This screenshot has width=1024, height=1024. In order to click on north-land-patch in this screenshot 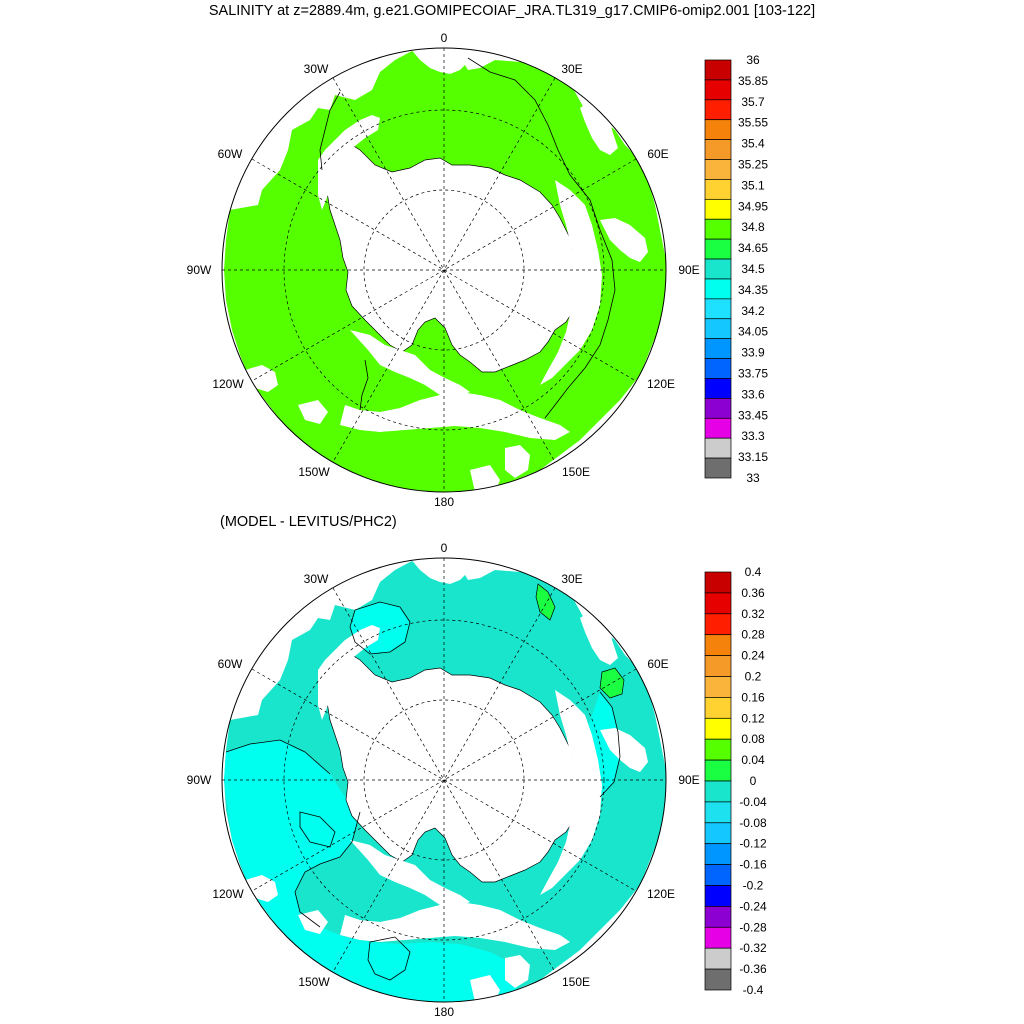, I will do `click(440, 61)`.